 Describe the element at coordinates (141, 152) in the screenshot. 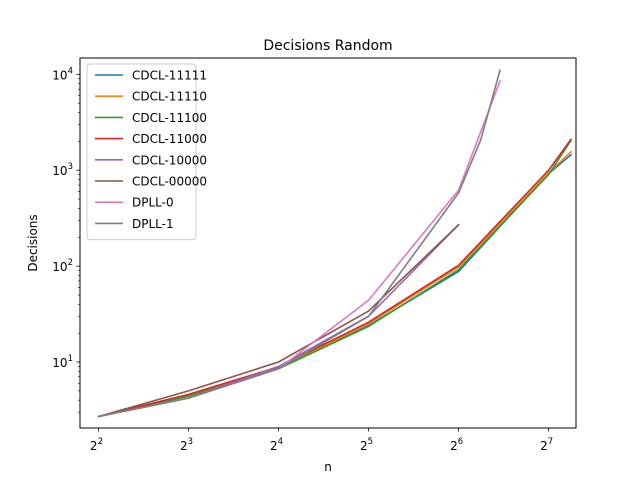

I see `legend-box` at that location.